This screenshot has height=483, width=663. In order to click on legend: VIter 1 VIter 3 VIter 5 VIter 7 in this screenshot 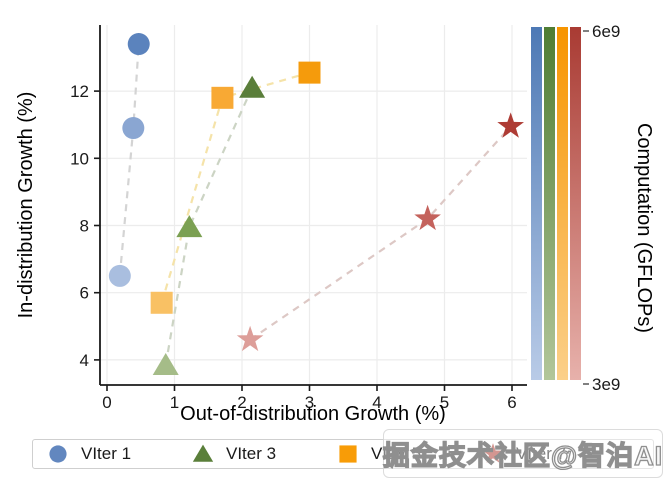, I will do `click(343, 454)`.